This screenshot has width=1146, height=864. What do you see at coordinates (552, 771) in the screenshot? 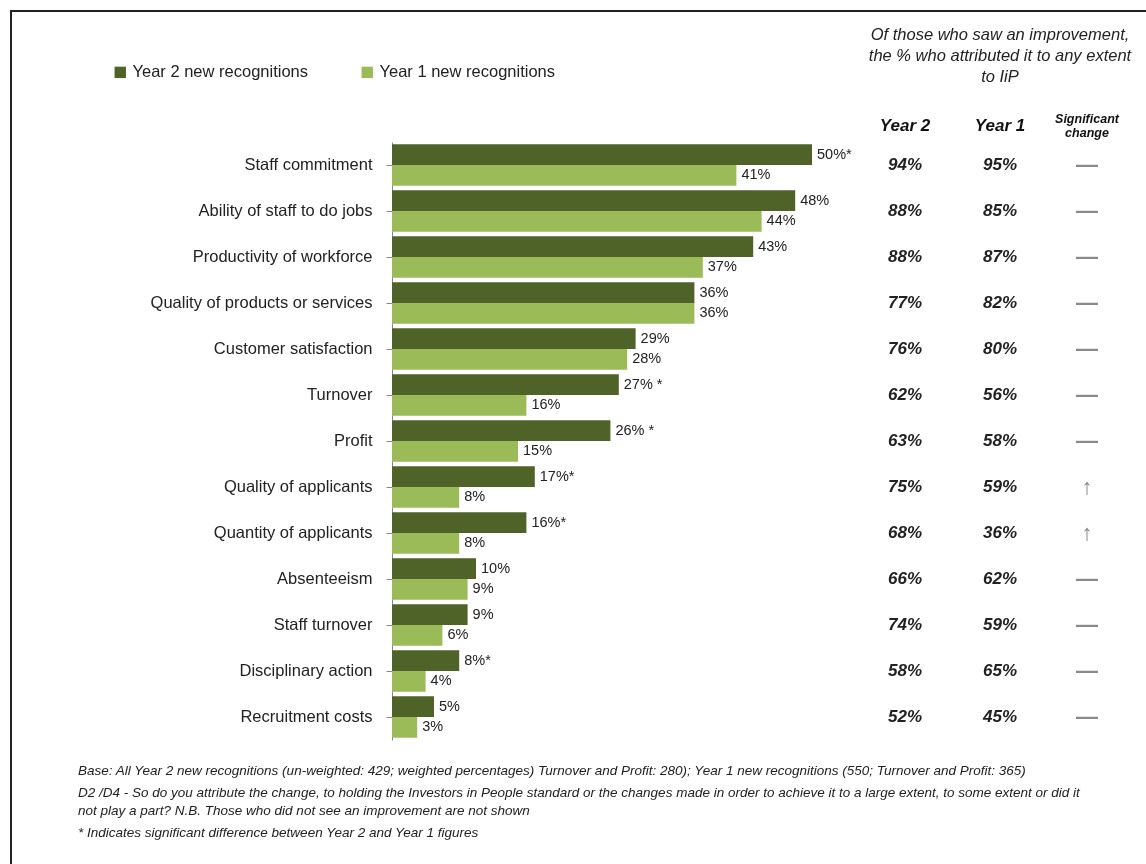
I see `text: Base: All Year 2 new recognitions (un-weighted: 429; weighted percentages) Turnover and Profit: 280); Year 1 new recognitions (550; Turnover and Profit: 365)` at bounding box center [552, 771].